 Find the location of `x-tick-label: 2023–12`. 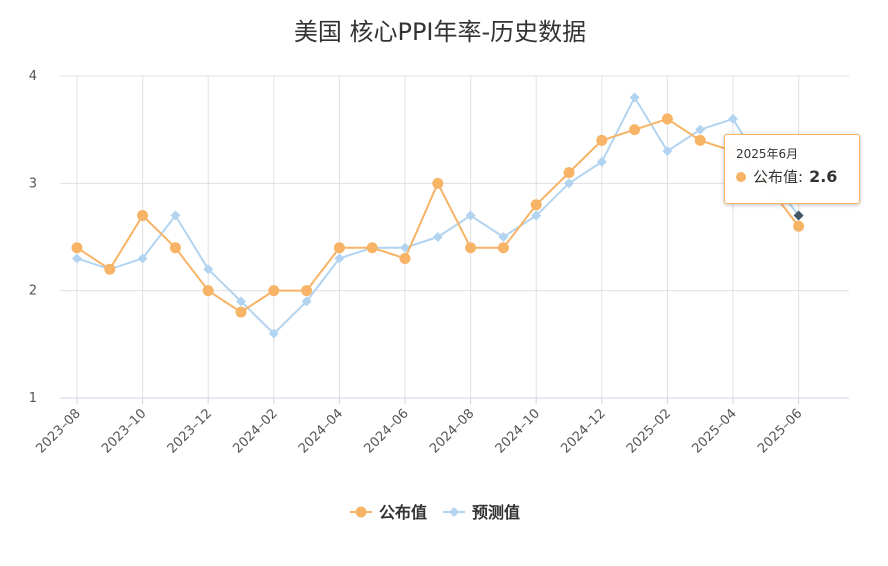

x-tick-label: 2023–12 is located at coordinates (190, 431).